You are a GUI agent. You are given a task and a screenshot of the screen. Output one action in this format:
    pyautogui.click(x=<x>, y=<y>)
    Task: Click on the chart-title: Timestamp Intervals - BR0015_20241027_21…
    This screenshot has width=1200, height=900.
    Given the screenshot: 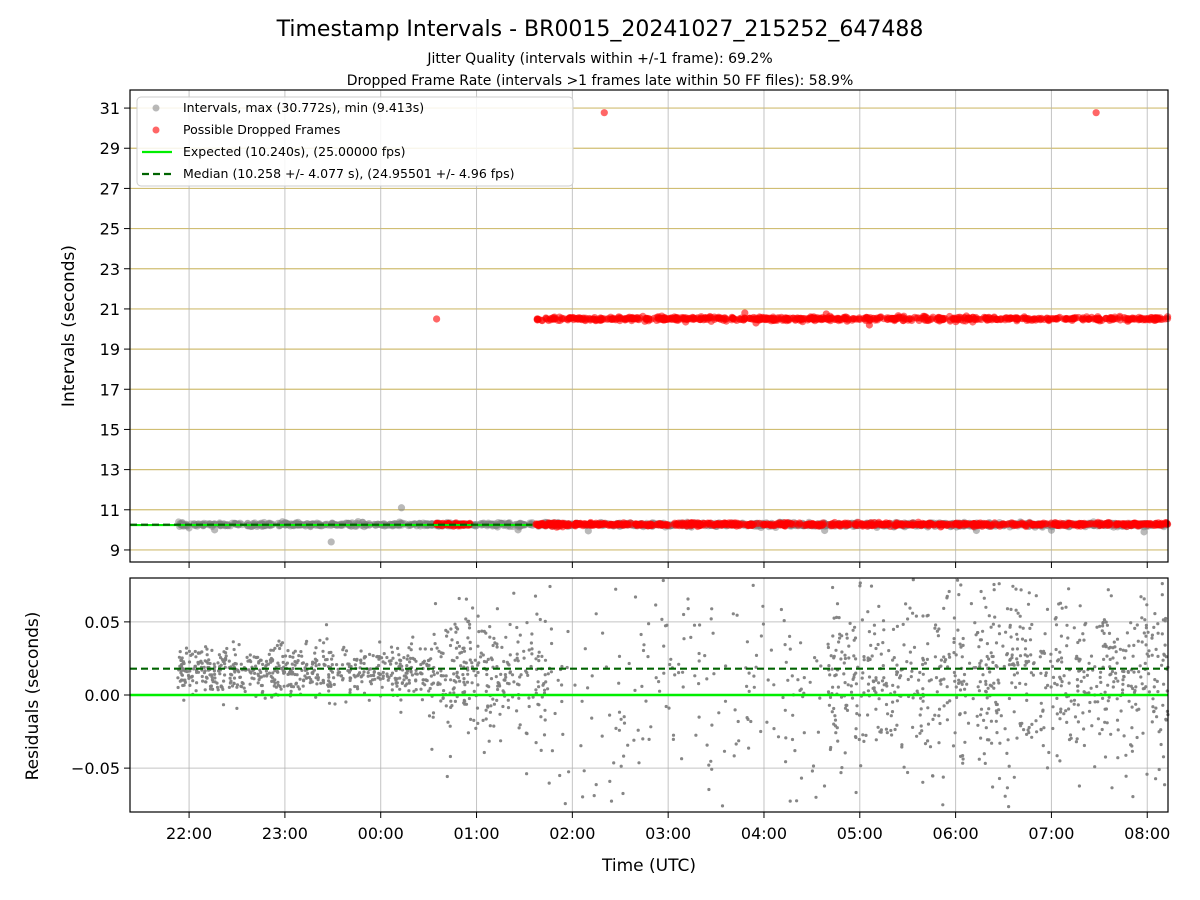 What is the action you would take?
    pyautogui.click(x=600, y=29)
    